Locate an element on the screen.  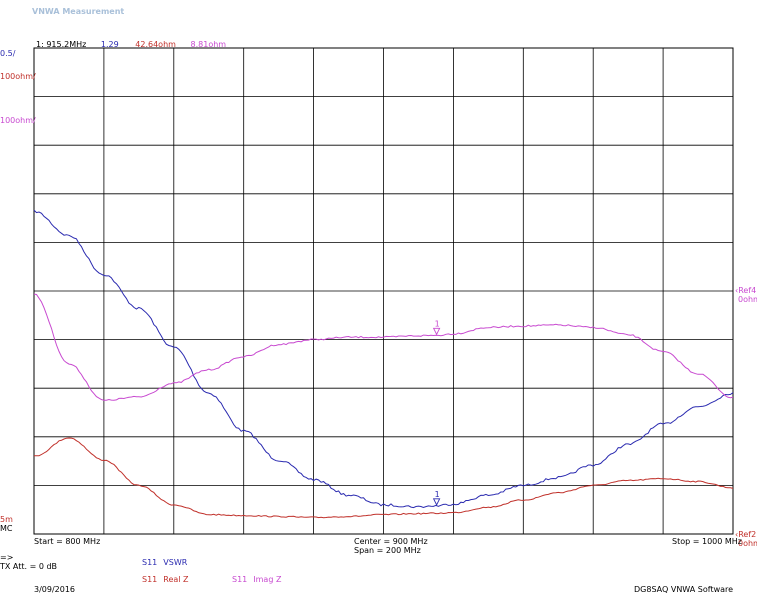
legend-real: S11 Real Z is located at coordinates (165, 579).